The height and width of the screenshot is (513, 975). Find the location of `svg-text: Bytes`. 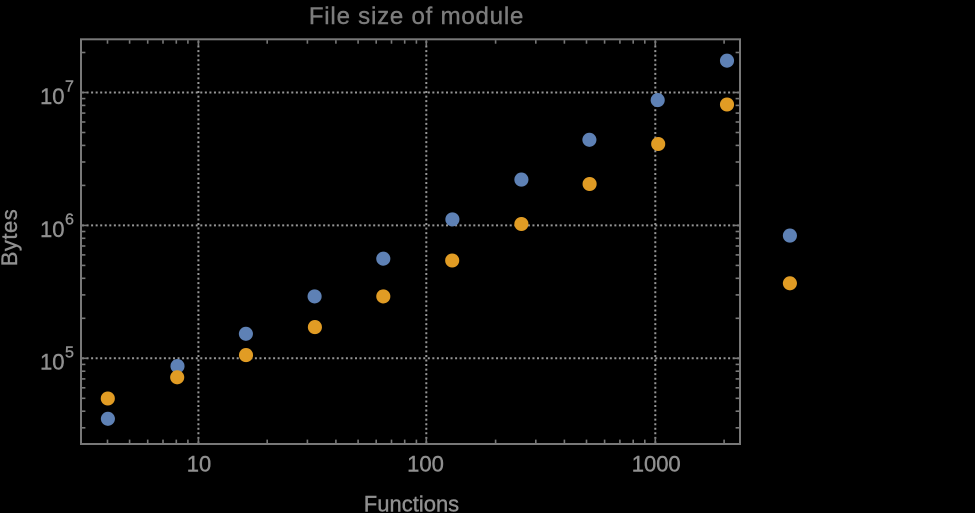

svg-text: Bytes is located at coordinates (11, 238).